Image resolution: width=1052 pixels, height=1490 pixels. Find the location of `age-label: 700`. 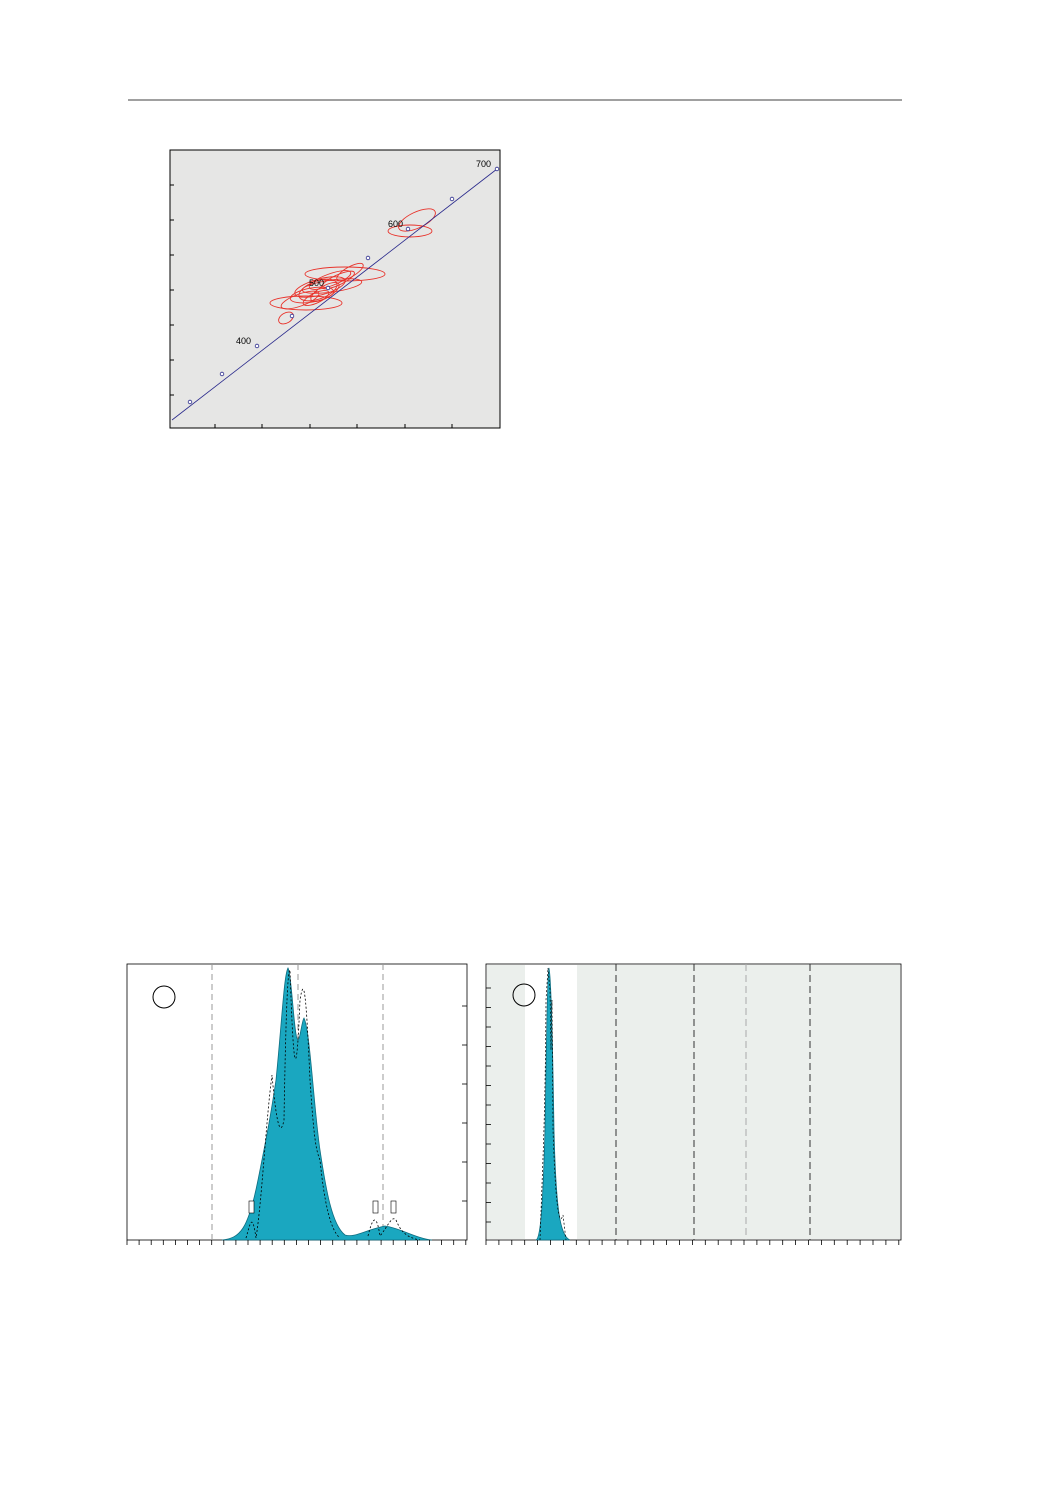

age-label: 700 is located at coordinates (483, 164).